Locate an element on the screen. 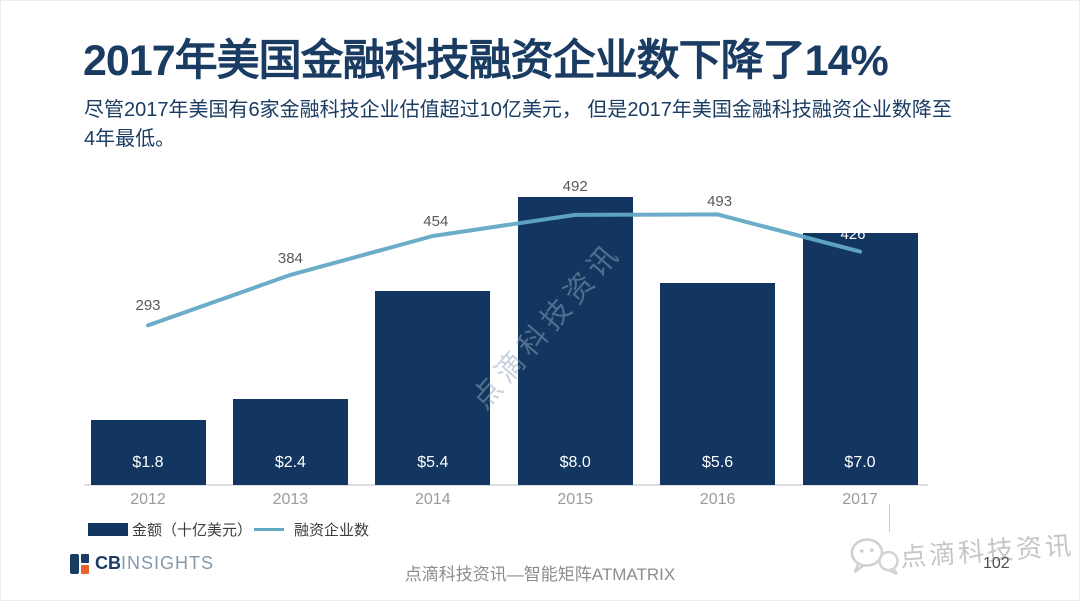  bar-2016 is located at coordinates (718, 384).